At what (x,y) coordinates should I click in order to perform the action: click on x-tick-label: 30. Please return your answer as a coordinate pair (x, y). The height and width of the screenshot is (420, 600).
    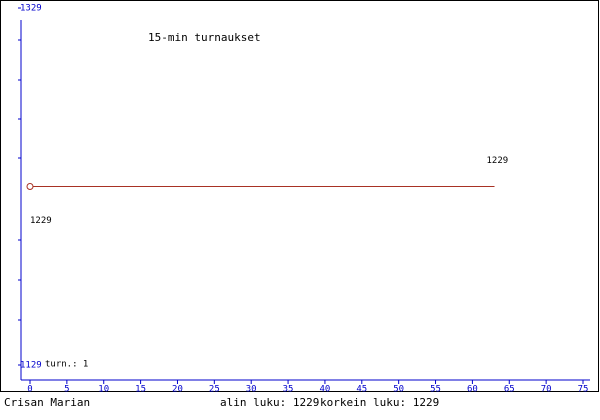
    Looking at the image, I should click on (251, 390).